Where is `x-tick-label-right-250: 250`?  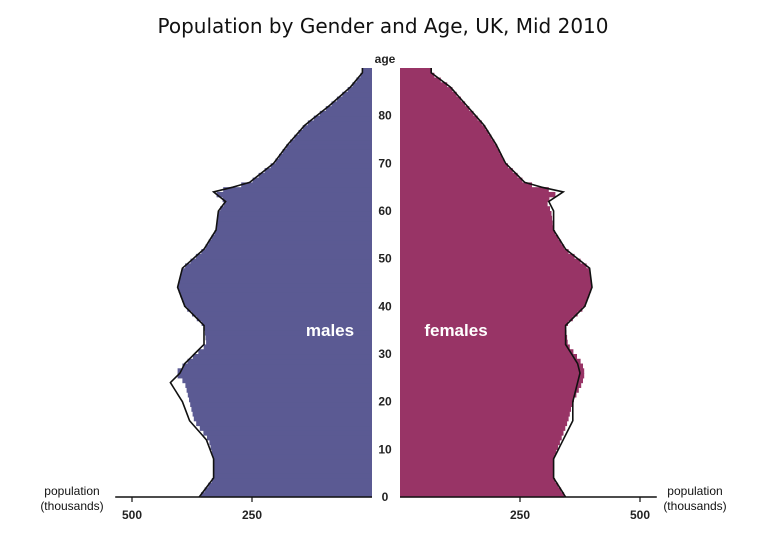 x-tick-label-right-250: 250 is located at coordinates (520, 515).